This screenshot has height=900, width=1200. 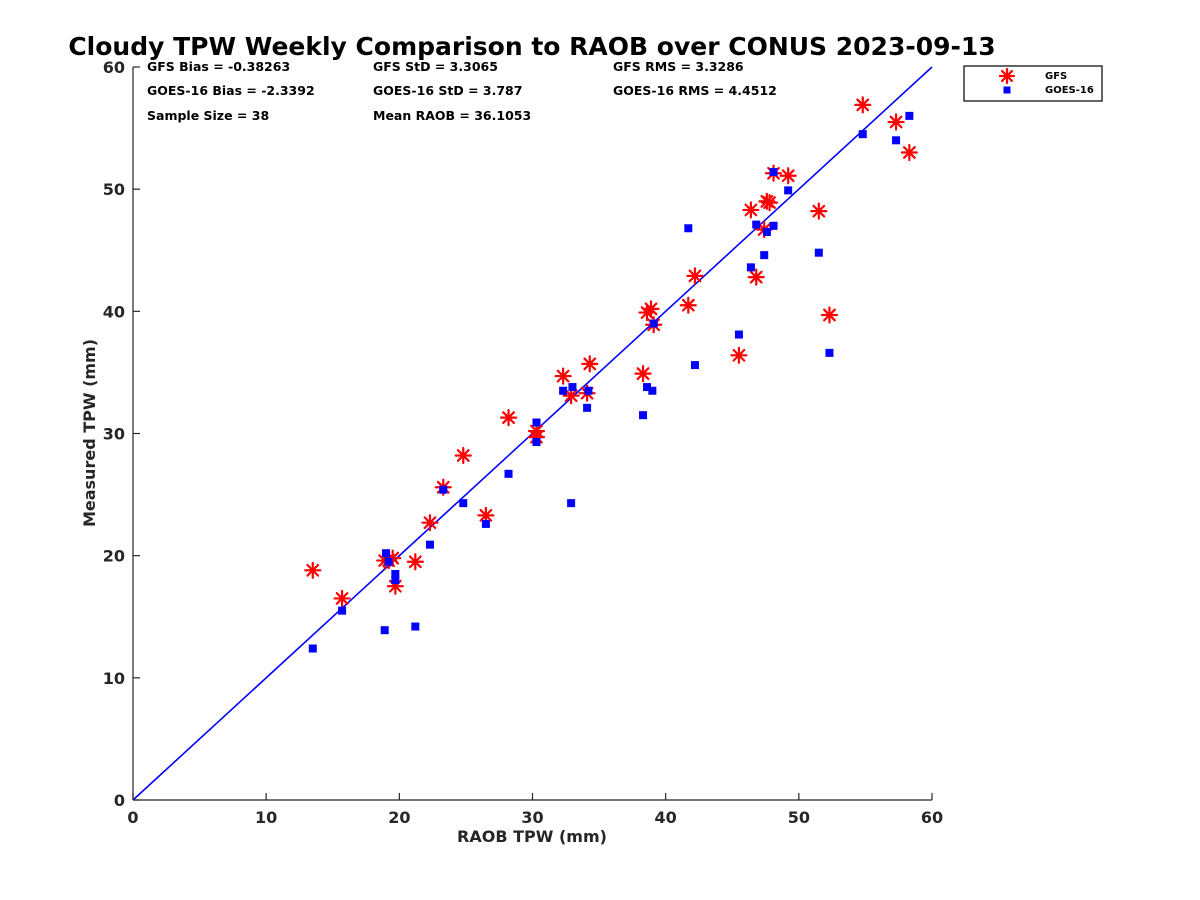 What do you see at coordinates (208, 115) in the screenshot?
I see `stat-sample-size: Sample Size = 38` at bounding box center [208, 115].